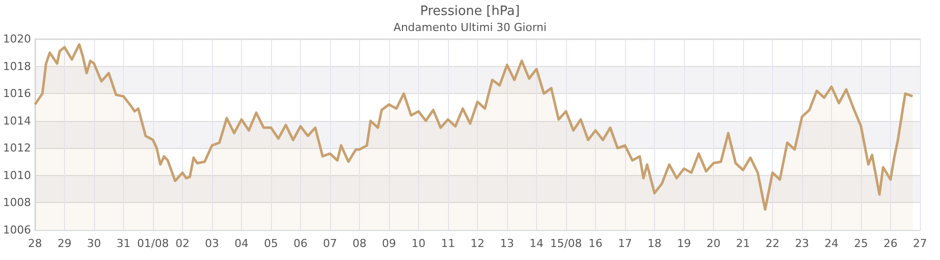 The image size is (940, 260). I want to click on y-tick-label: 1008, so click(17, 203).